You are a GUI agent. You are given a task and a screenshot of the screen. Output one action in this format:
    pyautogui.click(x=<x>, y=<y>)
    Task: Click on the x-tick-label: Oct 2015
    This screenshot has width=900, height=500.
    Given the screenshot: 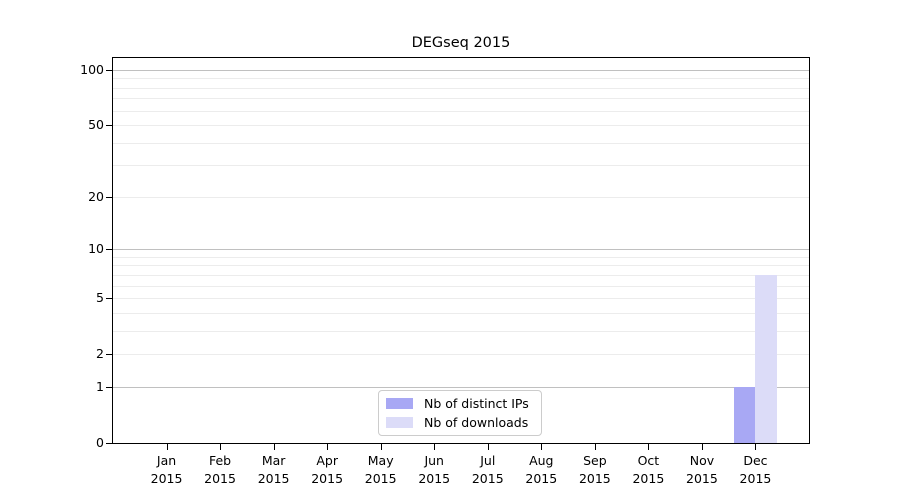 What is the action you would take?
    pyautogui.click(x=648, y=469)
    